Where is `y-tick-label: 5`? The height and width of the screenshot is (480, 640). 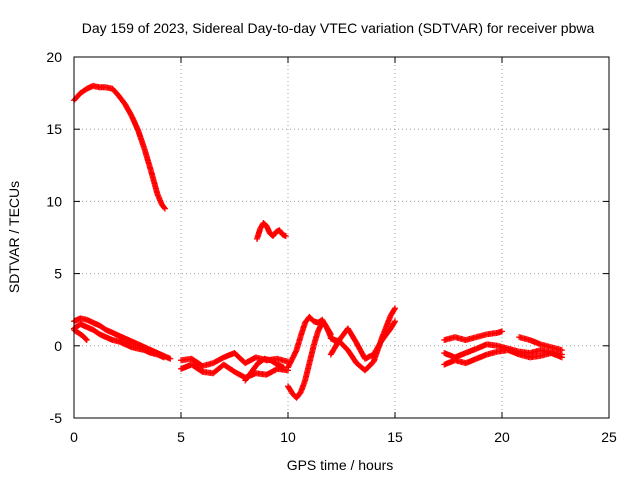 y-tick-label: 5 is located at coordinates (58, 274).